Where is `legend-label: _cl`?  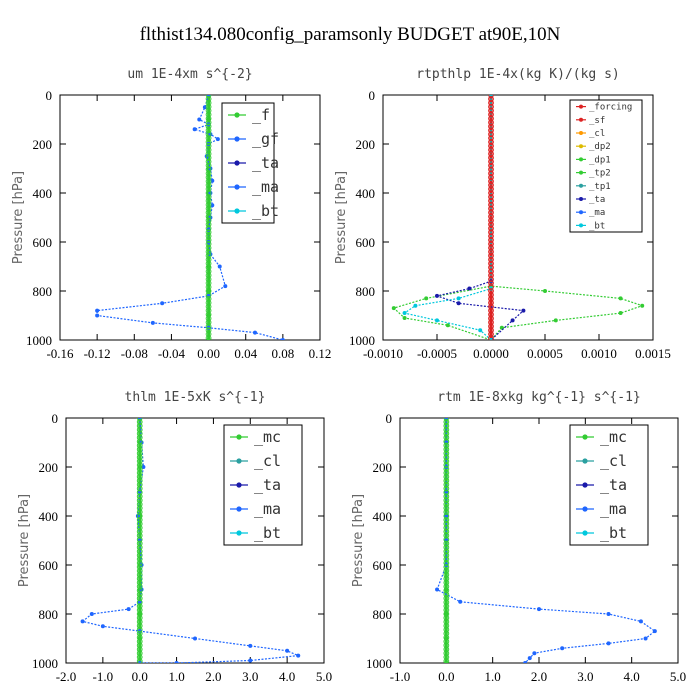 legend-label: _cl is located at coordinates (613, 461).